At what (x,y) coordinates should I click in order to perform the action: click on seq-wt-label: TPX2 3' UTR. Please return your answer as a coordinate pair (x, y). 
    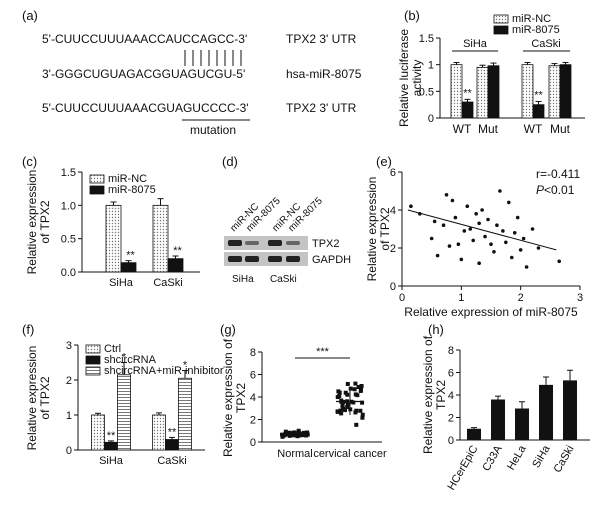
    Looking at the image, I should click on (321, 39).